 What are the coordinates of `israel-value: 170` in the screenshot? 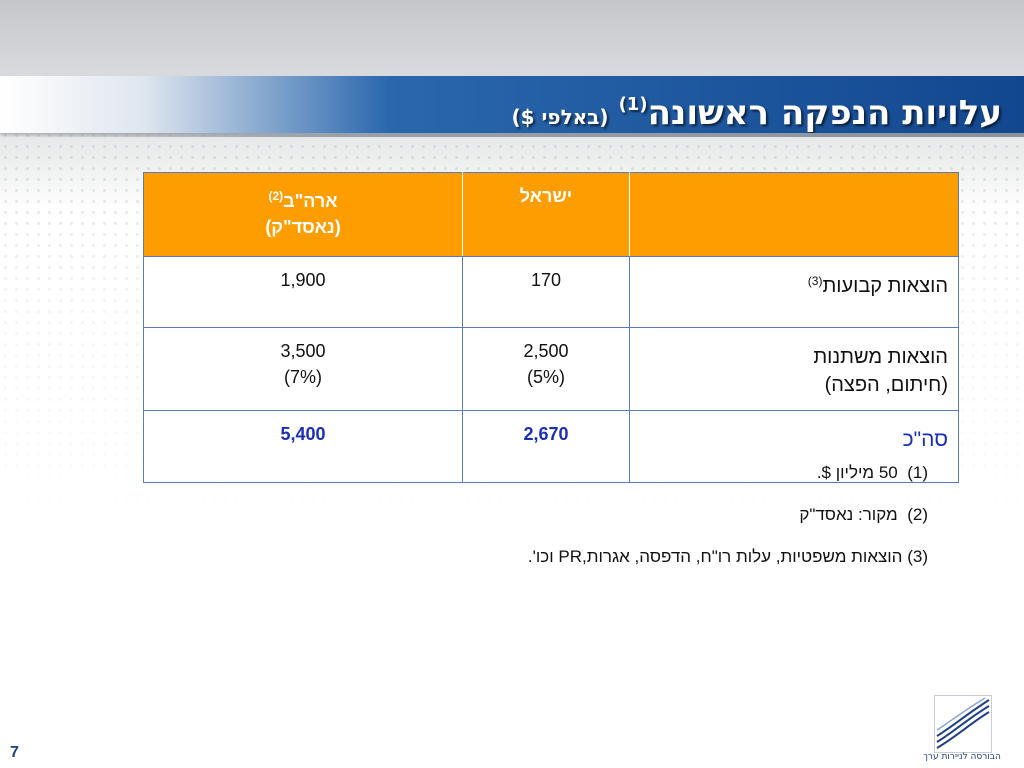 It's located at (546, 280).